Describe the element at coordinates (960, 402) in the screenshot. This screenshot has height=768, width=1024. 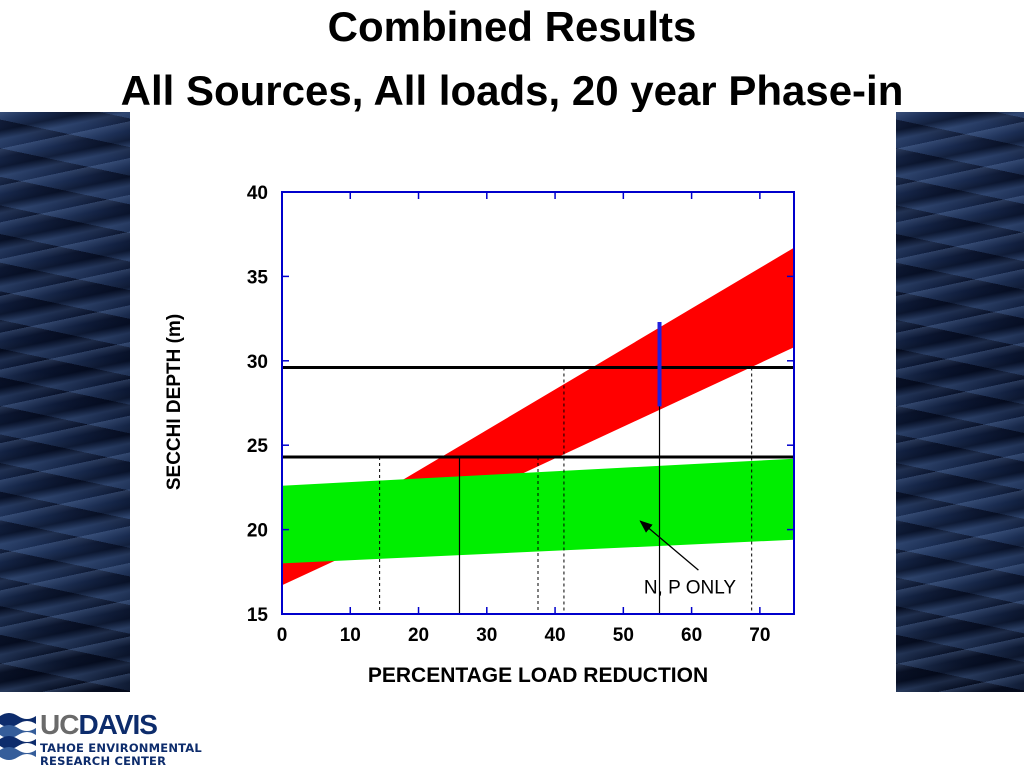
I see `water-background-right` at that location.